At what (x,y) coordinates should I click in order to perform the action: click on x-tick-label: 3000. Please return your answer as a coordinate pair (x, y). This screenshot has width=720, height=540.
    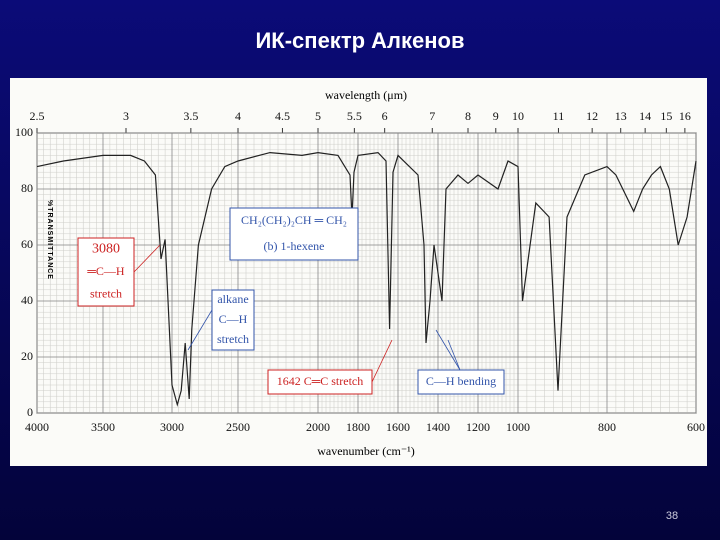
    Looking at the image, I should click on (172, 427).